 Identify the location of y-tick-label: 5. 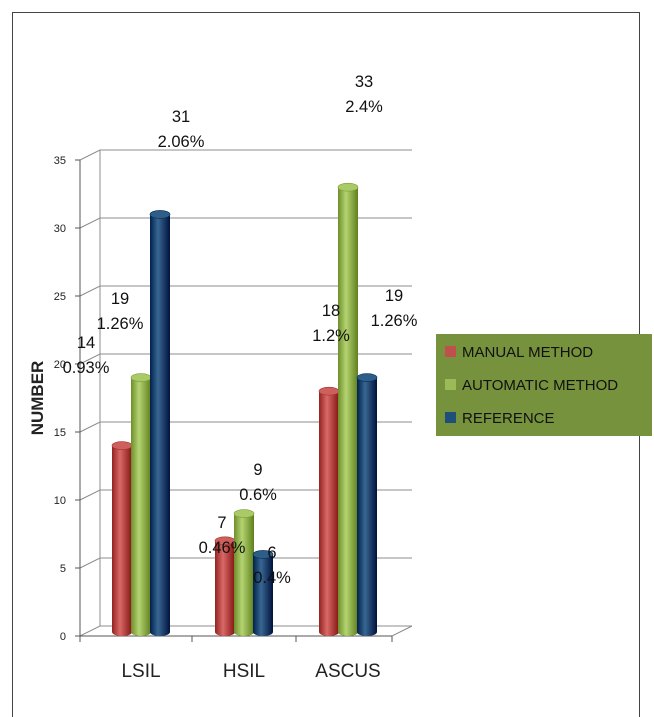
(63, 569).